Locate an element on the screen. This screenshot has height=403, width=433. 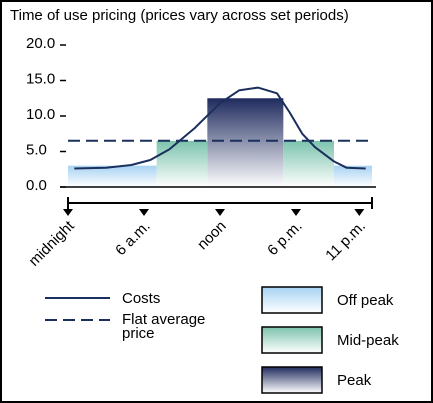
y-tick-label: 10.0 is located at coordinates (40, 114).